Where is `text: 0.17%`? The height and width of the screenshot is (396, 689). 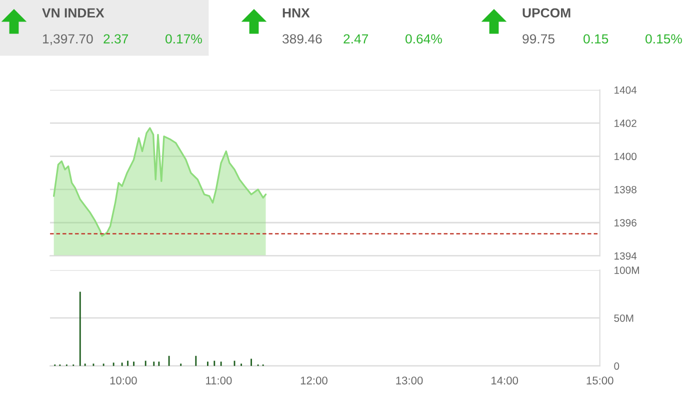 text: 0.17% is located at coordinates (184, 39).